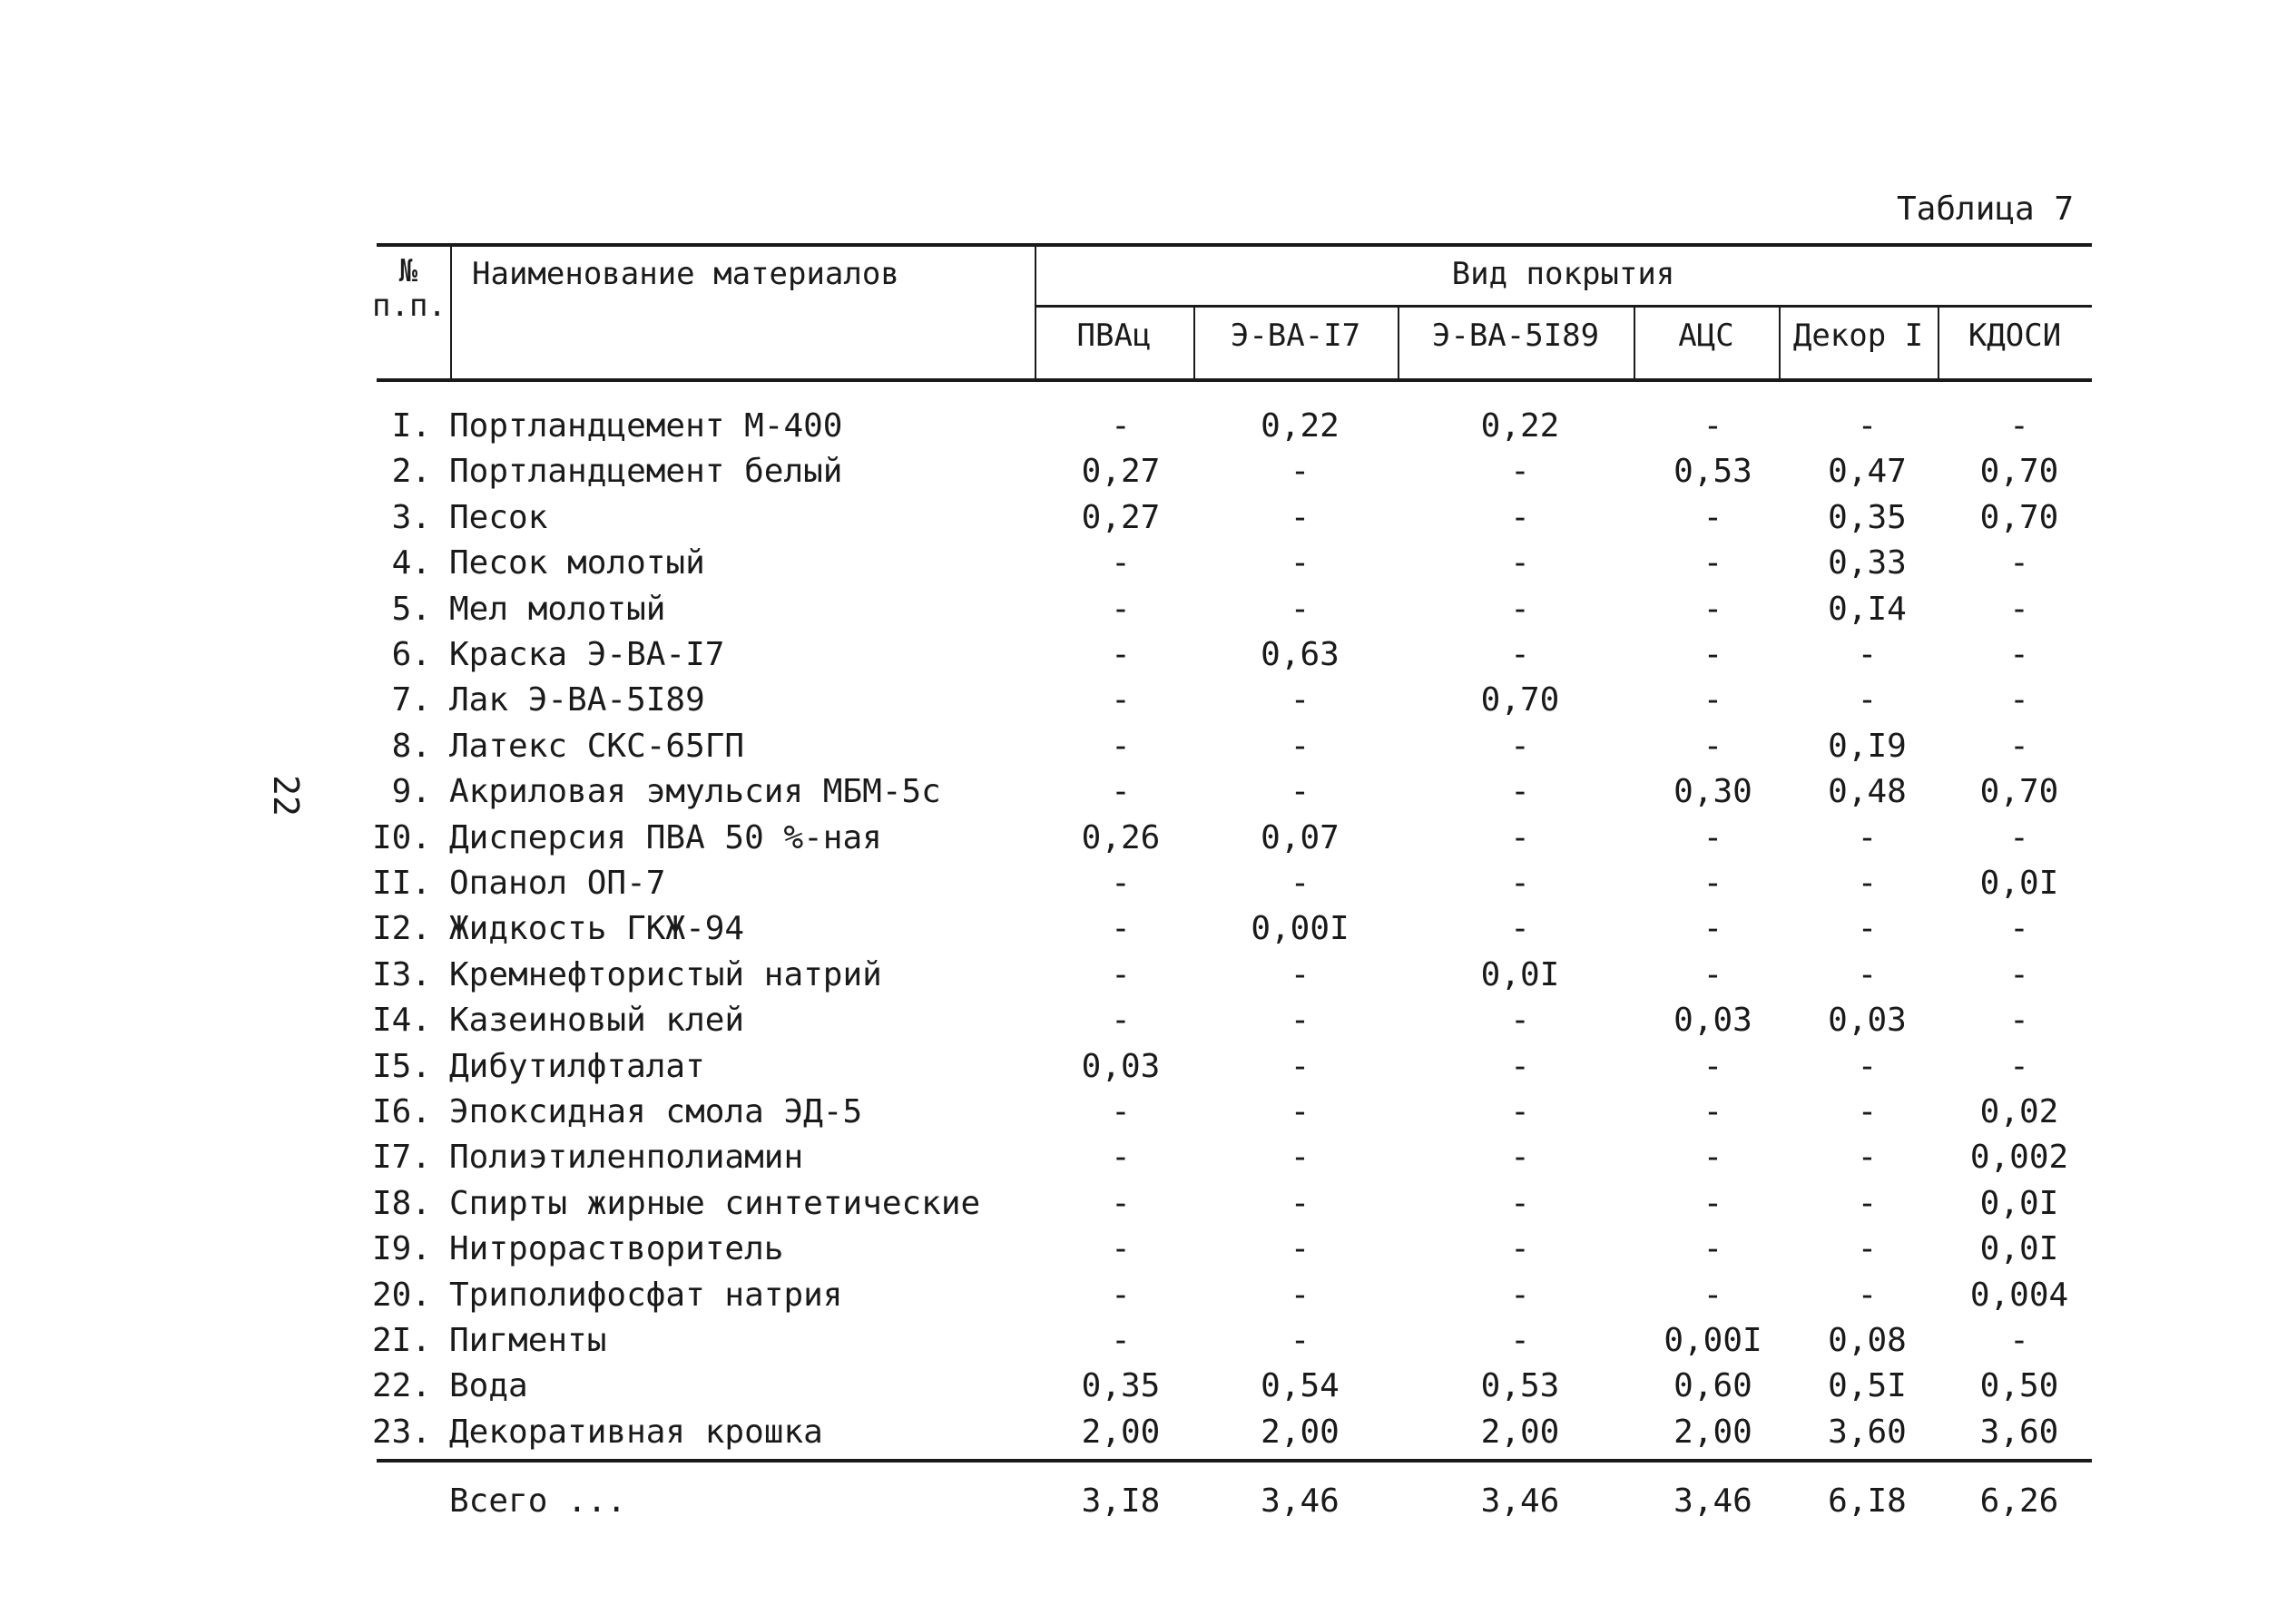  What do you see at coordinates (1121, 1432) in the screenshot?
I see `value-cell: 2,00` at bounding box center [1121, 1432].